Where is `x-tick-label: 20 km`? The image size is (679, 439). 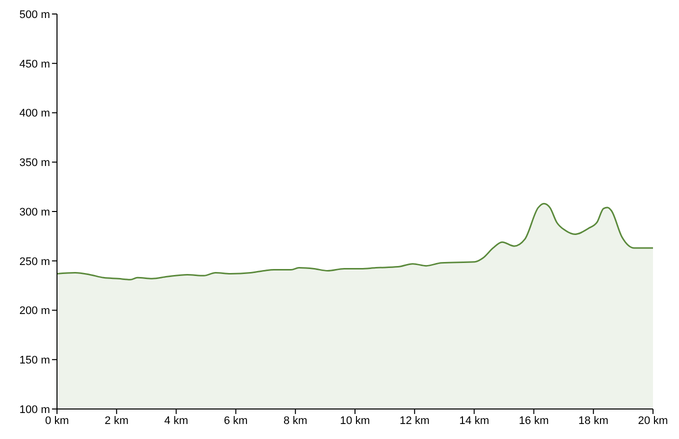
x-tick-label: 20 km is located at coordinates (653, 420).